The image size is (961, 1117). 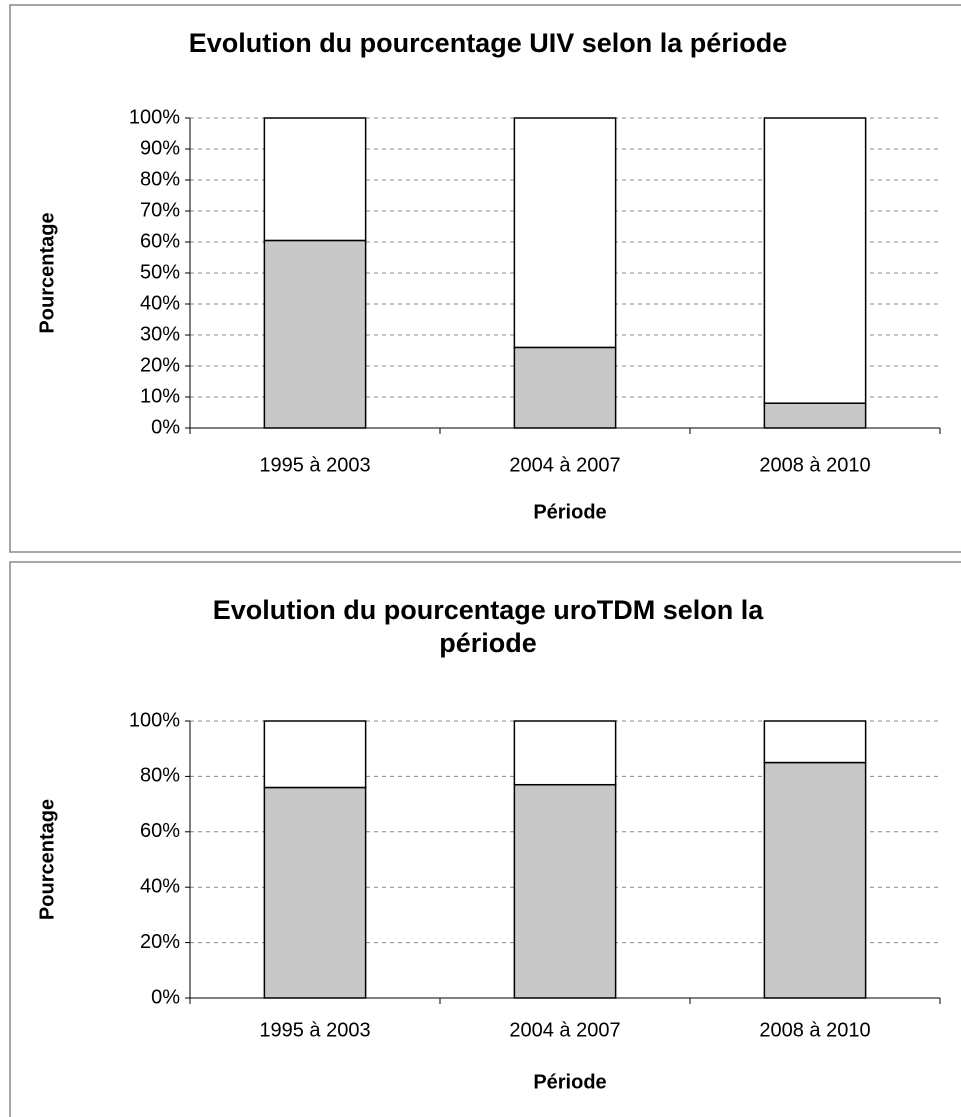 What do you see at coordinates (160, 210) in the screenshot?
I see `y-tick-label: 70%` at bounding box center [160, 210].